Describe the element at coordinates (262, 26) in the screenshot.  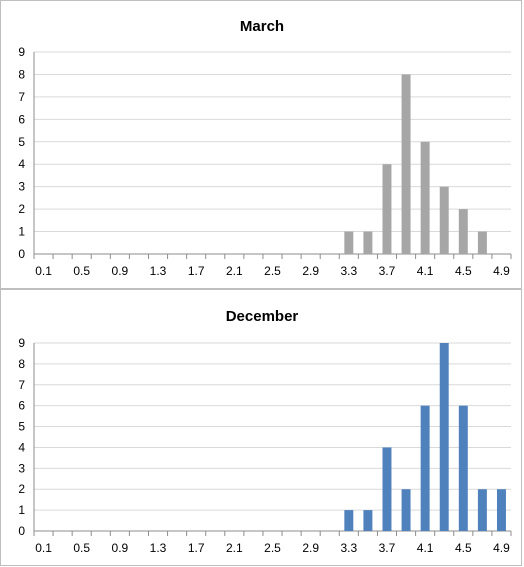
I see `chart-title: March` at that location.